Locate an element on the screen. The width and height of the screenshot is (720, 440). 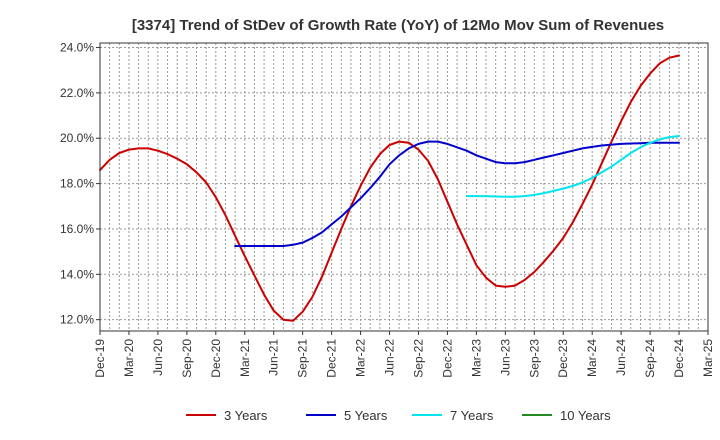
x-tick-label: Jun-21 is located at coordinates (274, 357).